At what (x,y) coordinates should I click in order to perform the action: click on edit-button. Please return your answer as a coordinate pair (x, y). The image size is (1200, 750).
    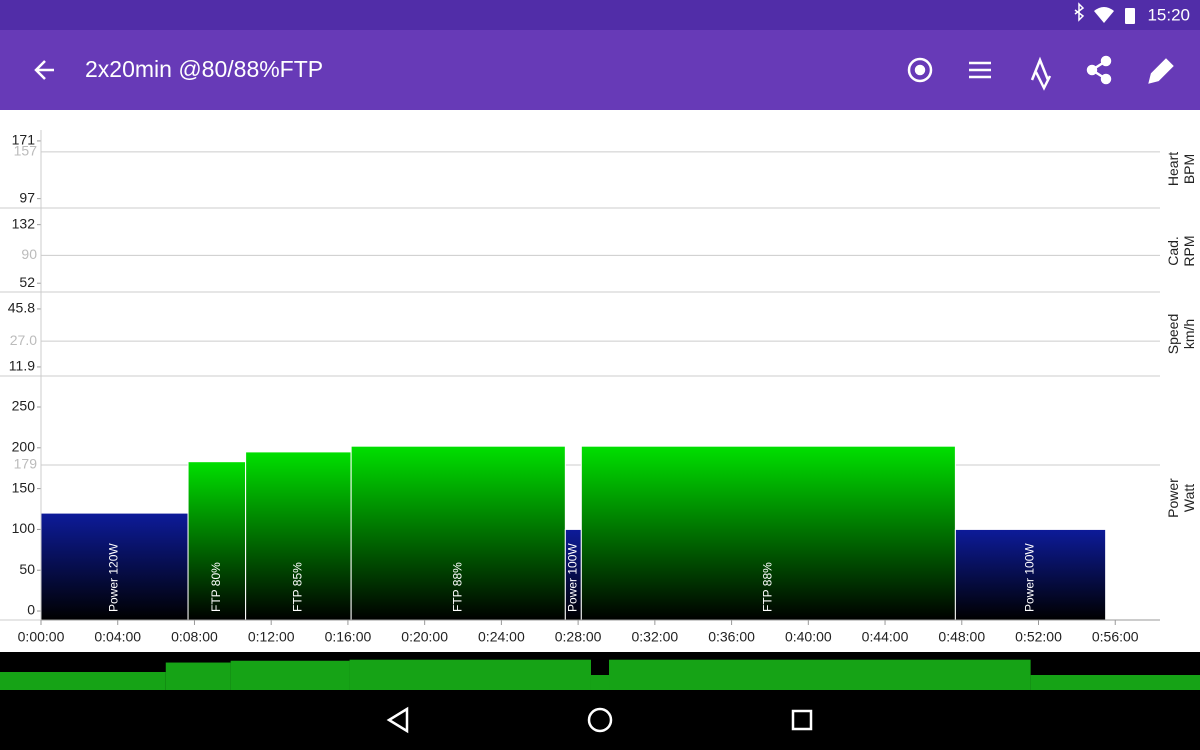
    Looking at the image, I should click on (1161, 71).